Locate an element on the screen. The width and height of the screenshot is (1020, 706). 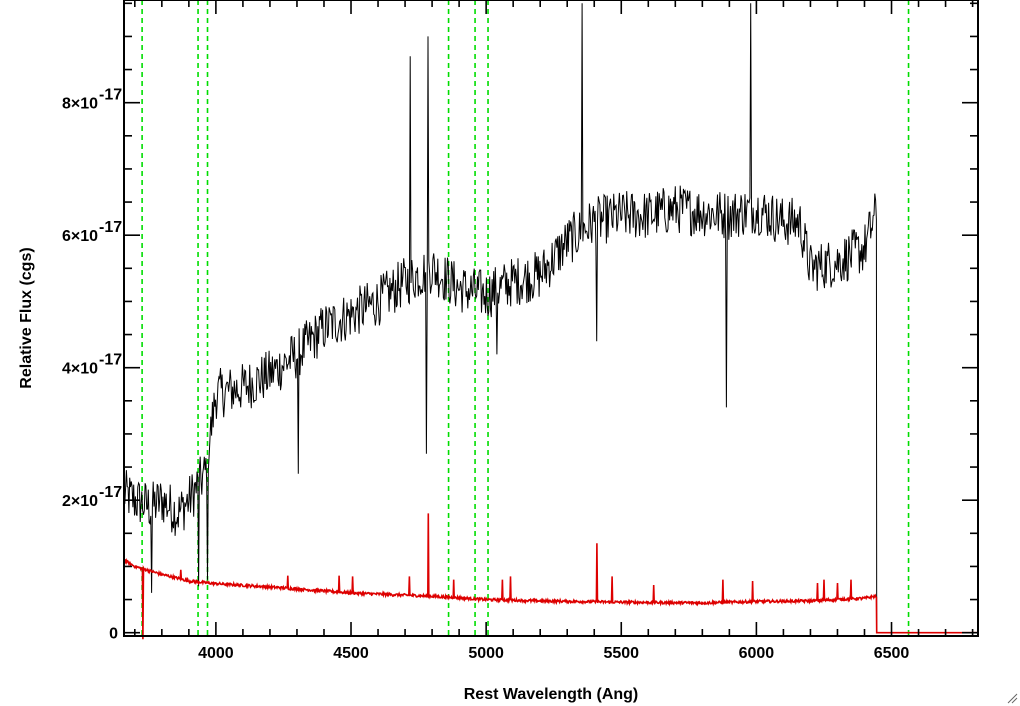
x-tick-label: 5500 is located at coordinates (621, 653).